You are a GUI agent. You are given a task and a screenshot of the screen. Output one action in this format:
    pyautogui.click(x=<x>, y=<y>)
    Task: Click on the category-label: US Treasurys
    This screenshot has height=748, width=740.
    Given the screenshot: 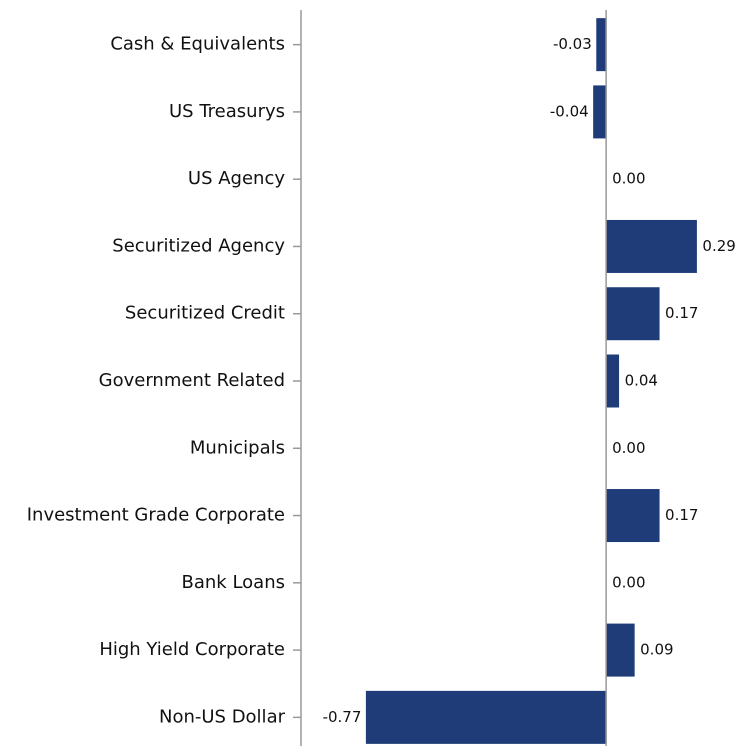 What is the action you would take?
    pyautogui.click(x=227, y=111)
    